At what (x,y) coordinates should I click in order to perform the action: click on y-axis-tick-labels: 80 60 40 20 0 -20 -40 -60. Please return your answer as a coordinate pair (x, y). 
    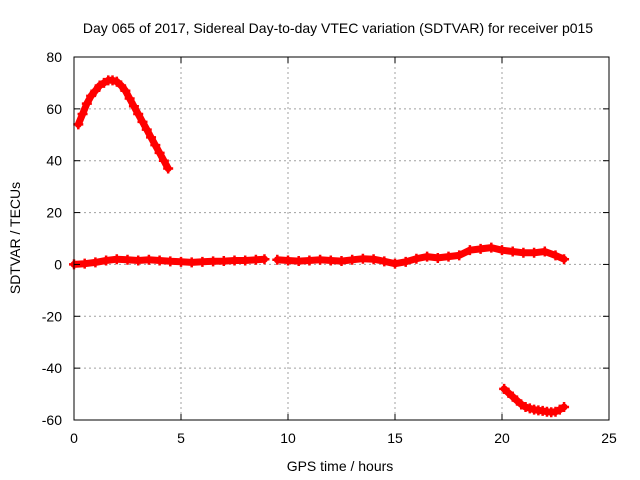
    Looking at the image, I should click on (52, 238).